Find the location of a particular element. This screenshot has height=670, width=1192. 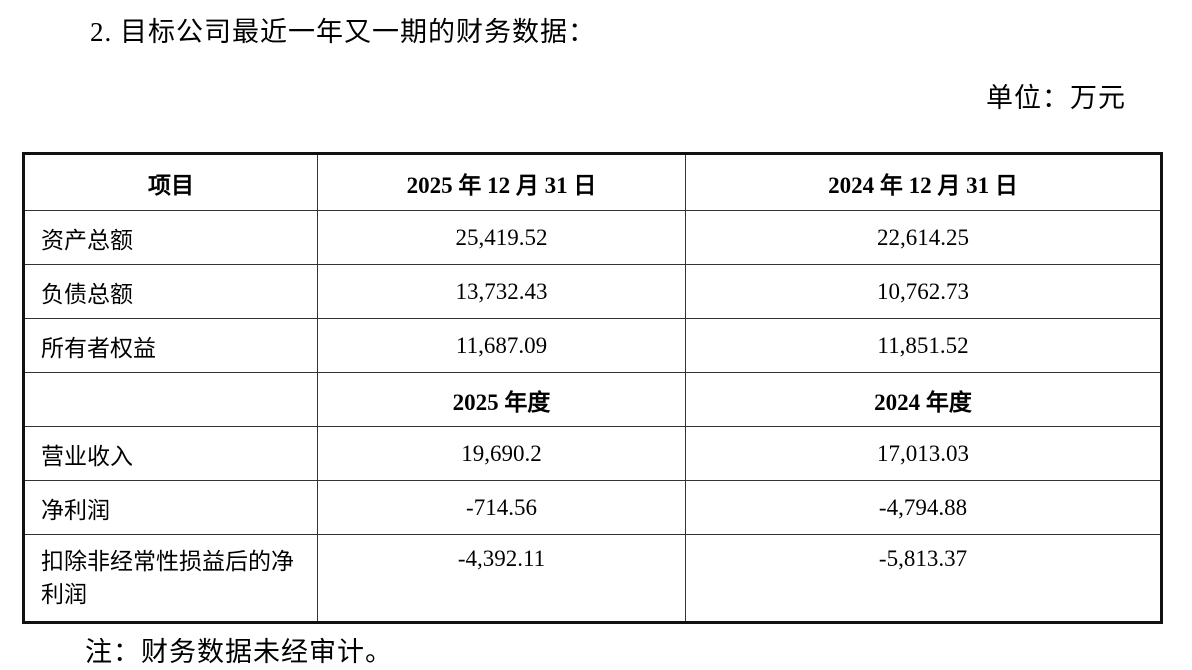

value-2025: 13,732.43 is located at coordinates (501, 291).